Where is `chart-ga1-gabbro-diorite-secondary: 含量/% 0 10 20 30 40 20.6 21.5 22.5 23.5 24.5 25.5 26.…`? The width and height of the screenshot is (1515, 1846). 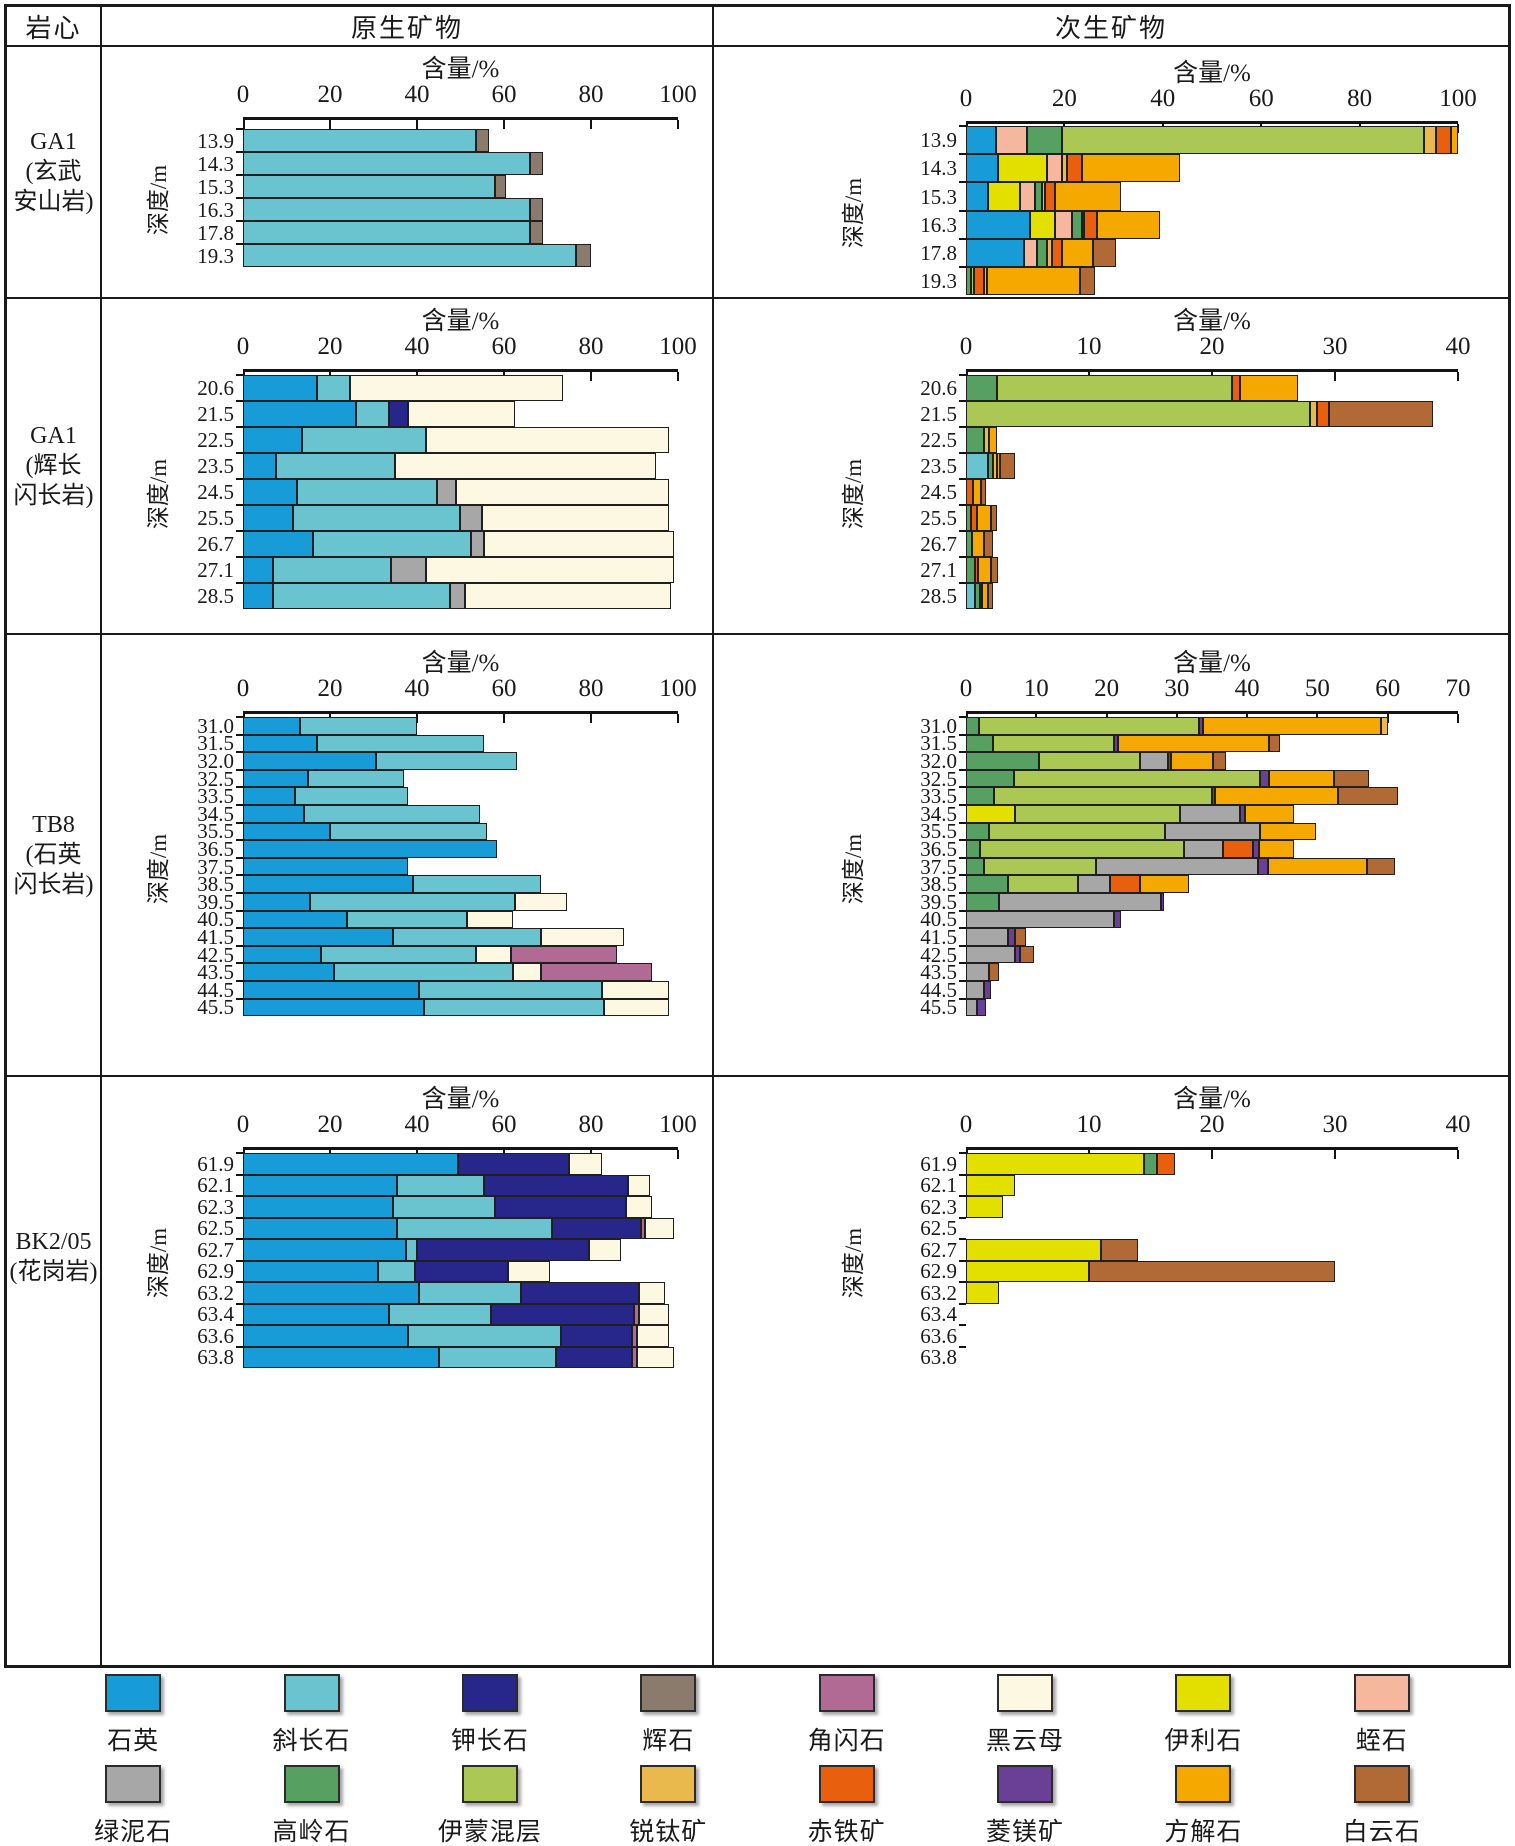
chart-ga1-gabbro-diorite-secondary: 含量/% 0 10 20 30 40 20.6 21.5 22.5 23.5 24.5 25.5 26.… is located at coordinates (1156, 460).